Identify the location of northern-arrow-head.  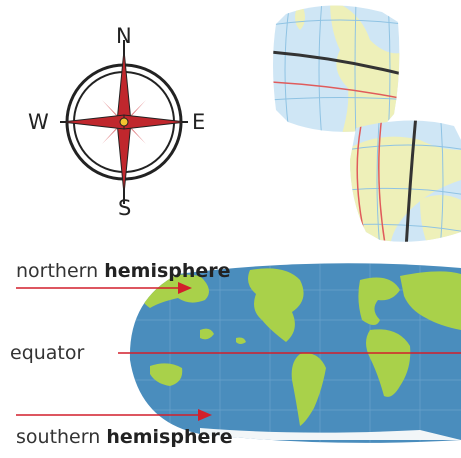
(185, 288).